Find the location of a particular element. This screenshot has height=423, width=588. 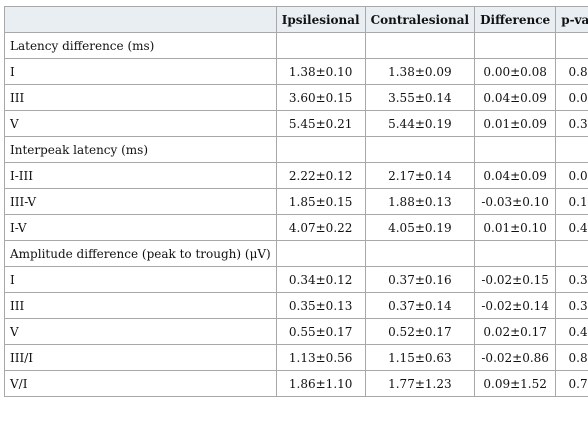

difference-value: 0.00±0.08 is located at coordinates (515, 71).